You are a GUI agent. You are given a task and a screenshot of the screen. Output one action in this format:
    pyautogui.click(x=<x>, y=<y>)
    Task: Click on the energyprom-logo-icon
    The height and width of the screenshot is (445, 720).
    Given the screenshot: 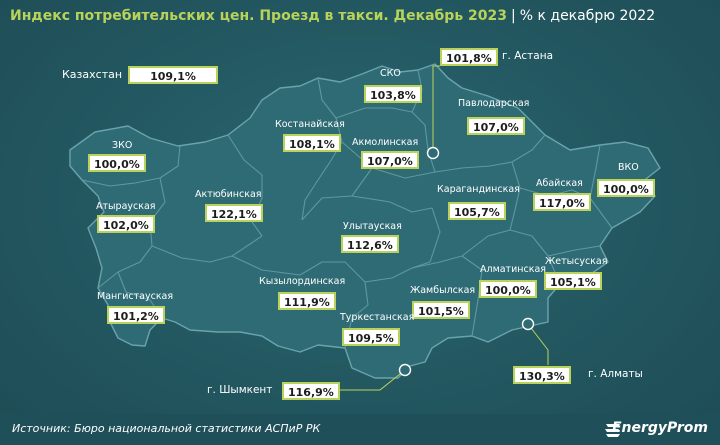 What is the action you would take?
    pyautogui.click(x=612, y=430)
    